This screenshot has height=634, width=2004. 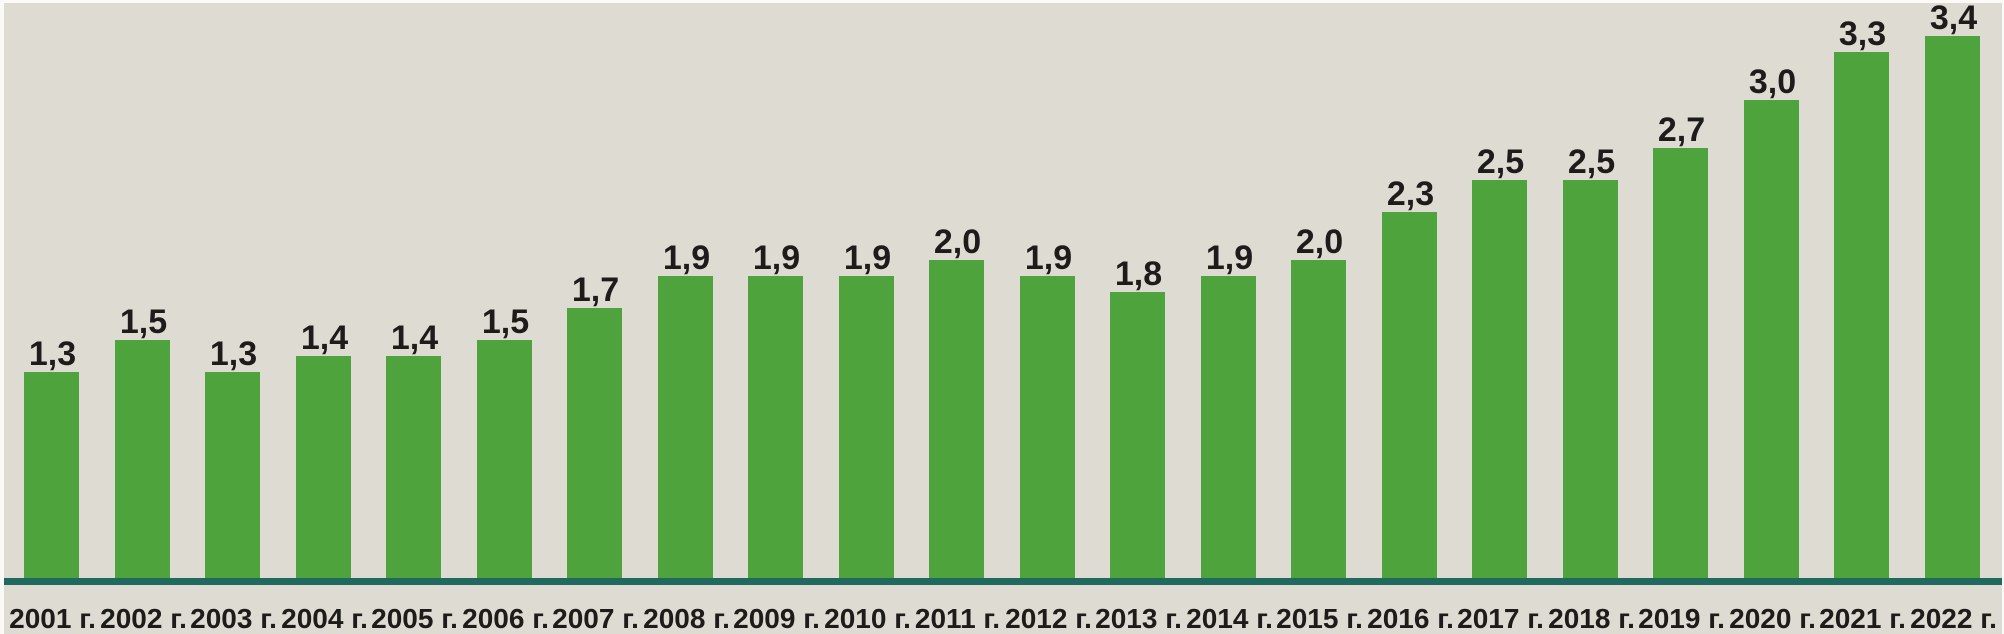 What do you see at coordinates (51, 476) in the screenshot?
I see `bar-2001` at bounding box center [51, 476].